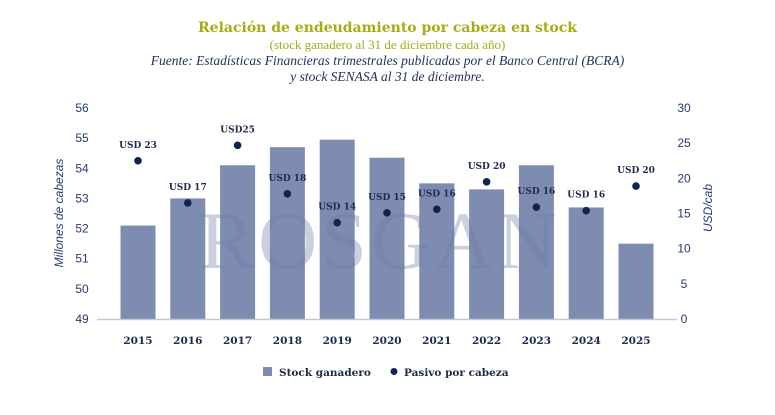 The height and width of the screenshot is (415, 775). Describe the element at coordinates (82, 289) in the screenshot. I see `y-tick-label: 50` at that location.